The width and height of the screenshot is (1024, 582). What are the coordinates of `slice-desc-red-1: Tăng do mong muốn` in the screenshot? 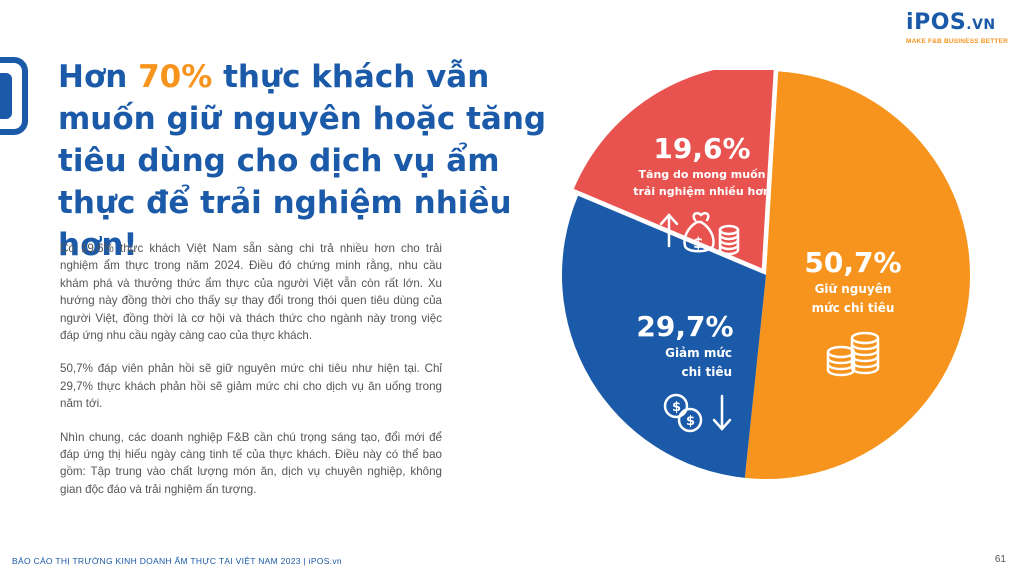 It's located at (702, 174).